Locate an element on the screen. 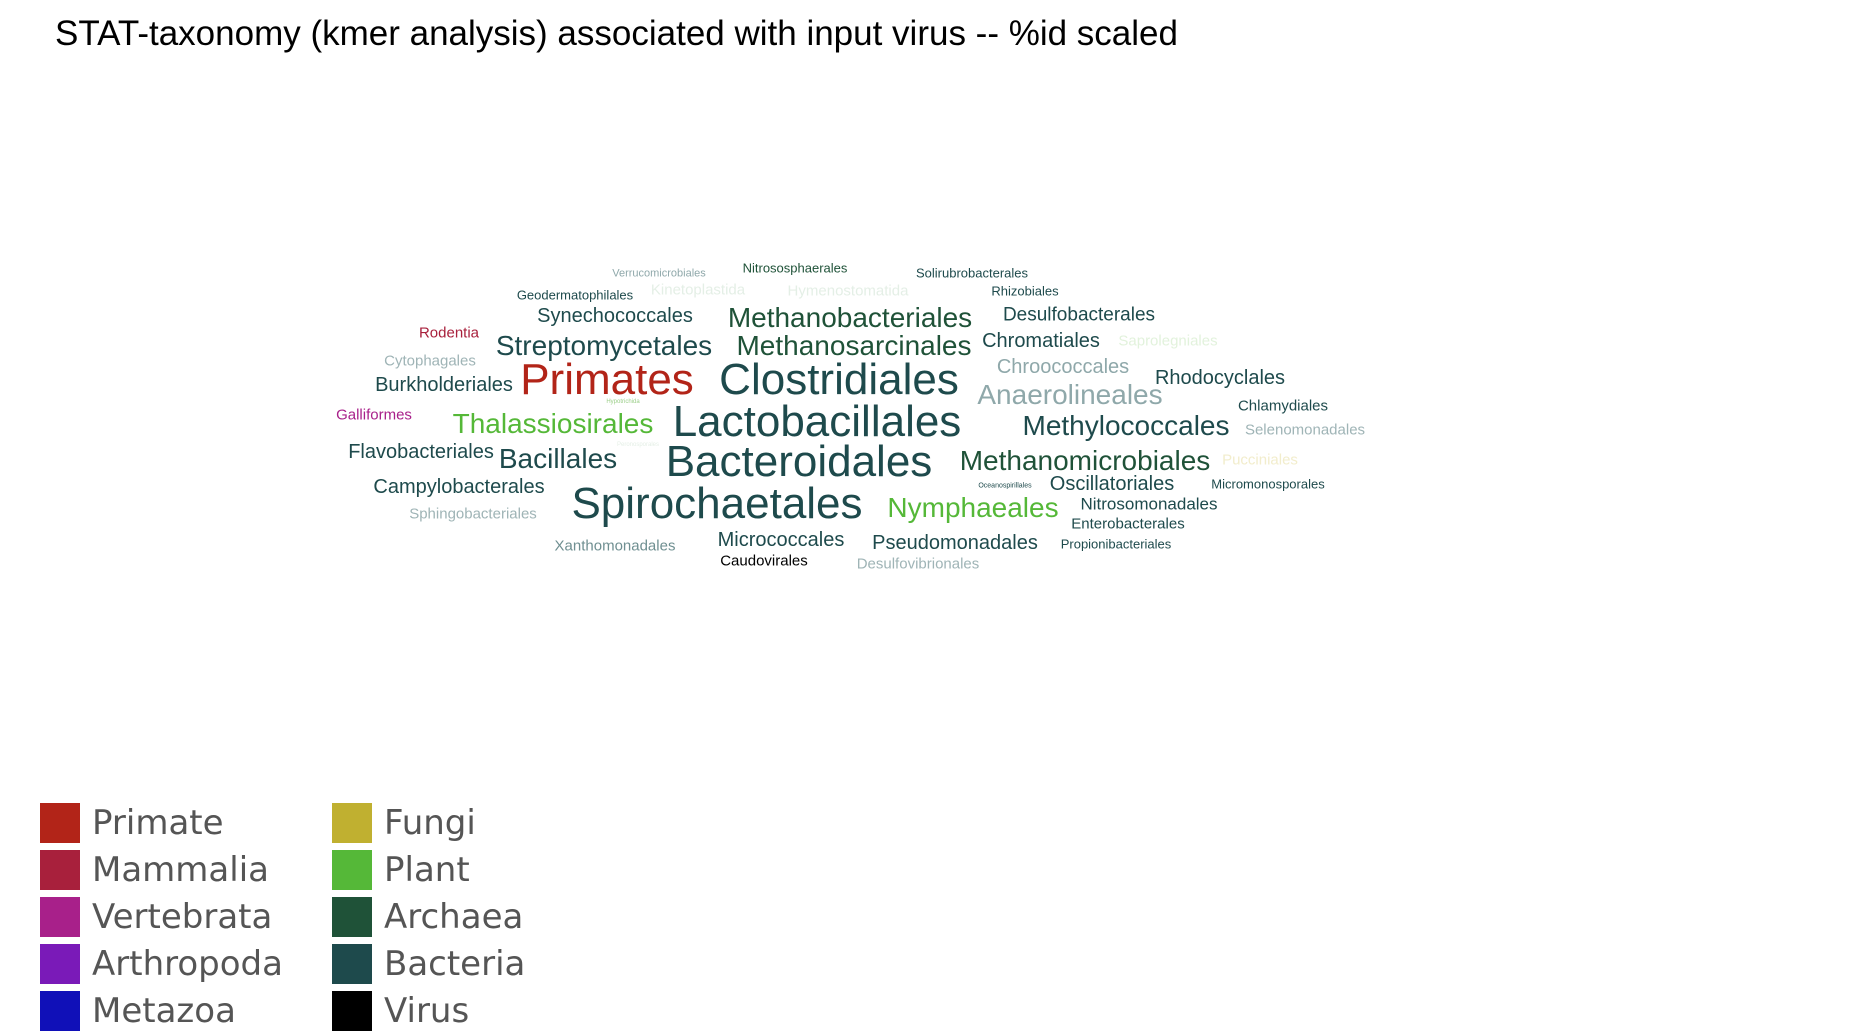 This screenshot has width=1870, height=1034. word-primates: Primates is located at coordinates (607, 379).